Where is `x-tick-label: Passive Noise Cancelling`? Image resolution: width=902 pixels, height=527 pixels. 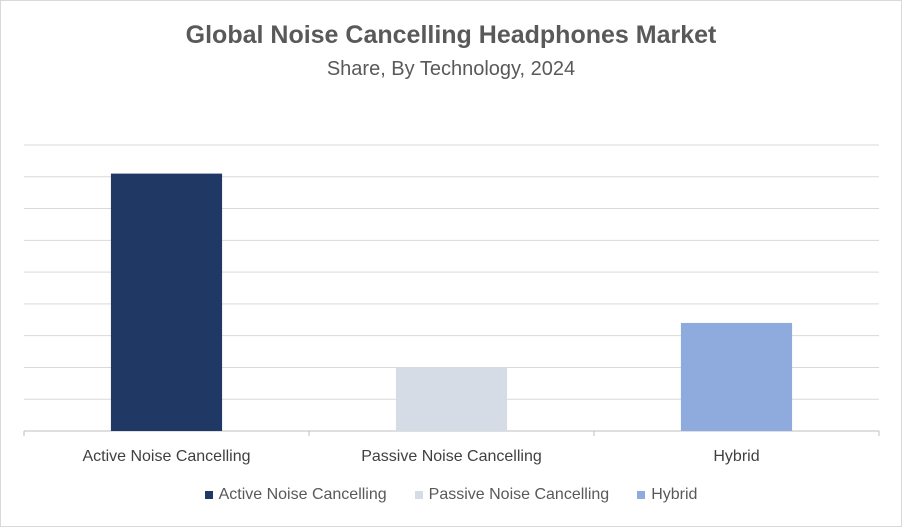 x-tick-label: Passive Noise Cancelling is located at coordinates (451, 456).